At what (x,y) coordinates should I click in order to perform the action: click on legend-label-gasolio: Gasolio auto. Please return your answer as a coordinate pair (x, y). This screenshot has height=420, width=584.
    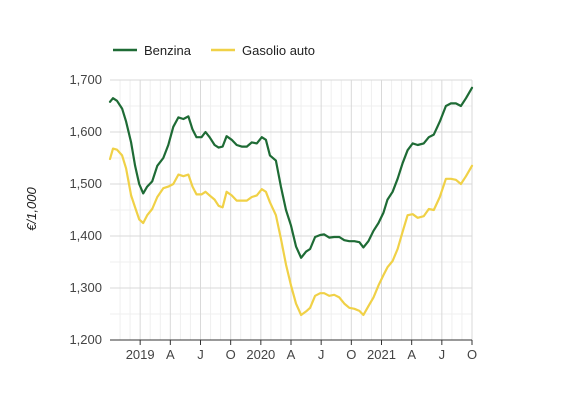
    Looking at the image, I should click on (278, 50).